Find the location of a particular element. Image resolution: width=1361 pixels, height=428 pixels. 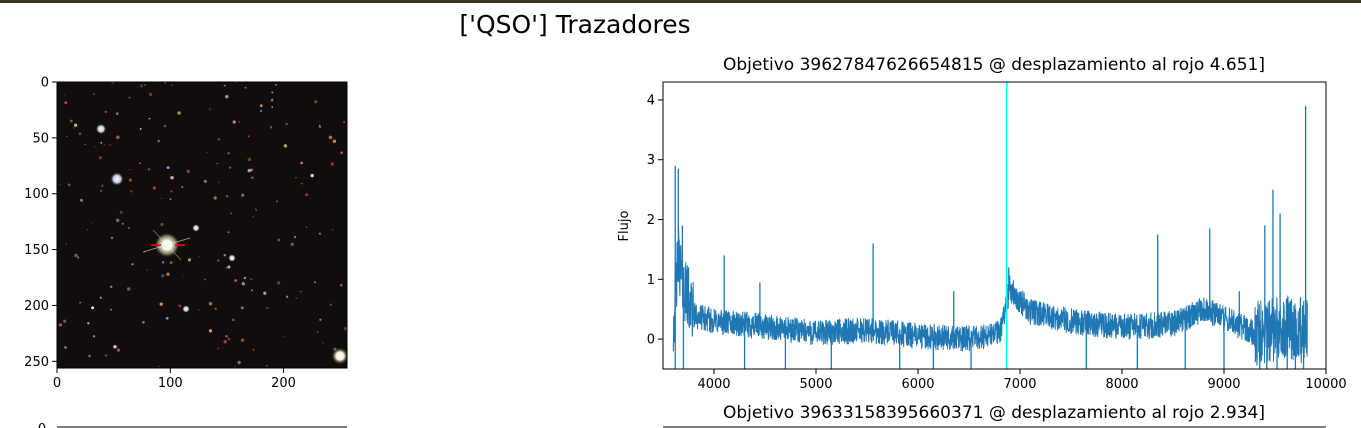

image-x-axis: 0 100 200 is located at coordinates (174, 379).